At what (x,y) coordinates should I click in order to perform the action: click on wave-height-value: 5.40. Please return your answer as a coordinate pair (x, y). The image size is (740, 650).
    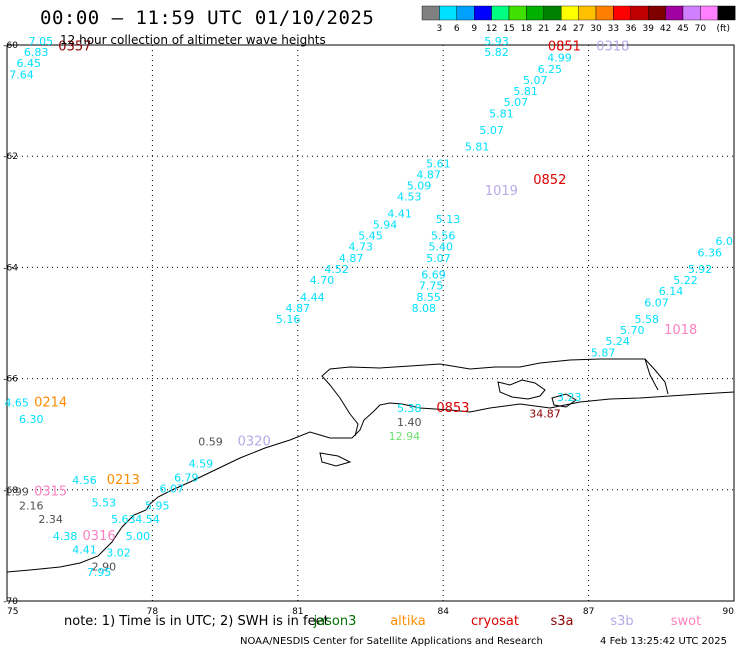
    Looking at the image, I should click on (441, 247).